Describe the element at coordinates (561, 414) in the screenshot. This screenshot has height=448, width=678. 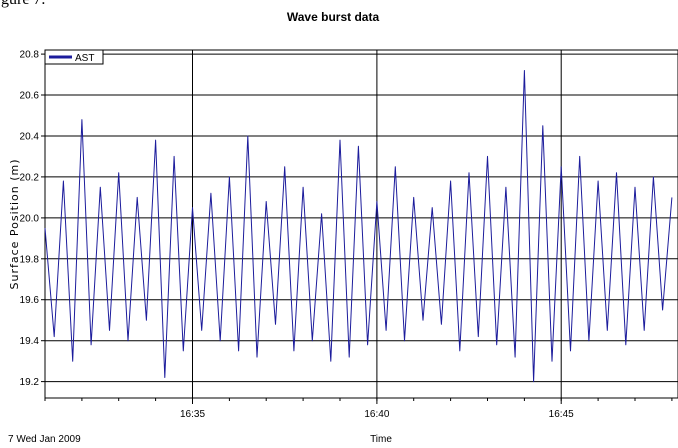
I see `x-tick-label: 16:45` at that location.